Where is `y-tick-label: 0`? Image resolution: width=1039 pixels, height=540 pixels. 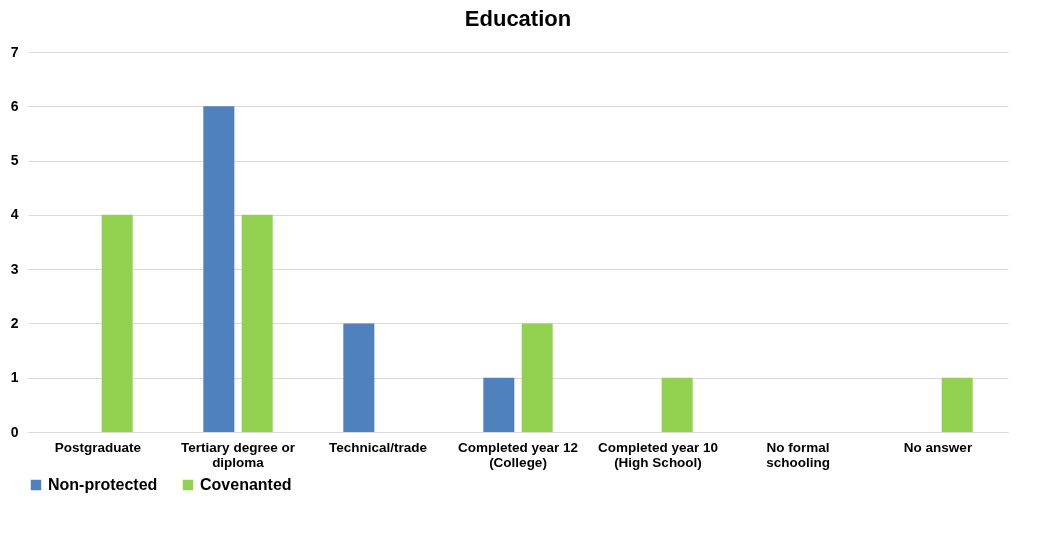 y-tick-label: 0 is located at coordinates (14, 431).